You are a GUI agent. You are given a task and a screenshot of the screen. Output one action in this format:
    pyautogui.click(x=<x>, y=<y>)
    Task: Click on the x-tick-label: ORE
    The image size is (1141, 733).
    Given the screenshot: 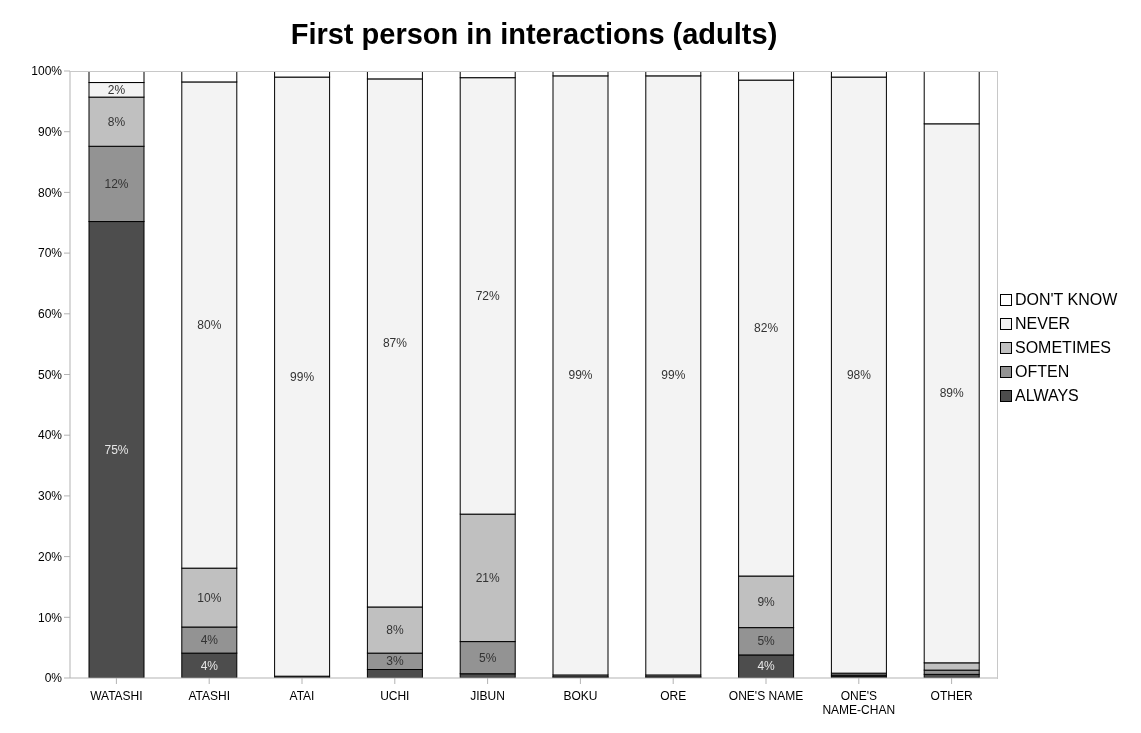 What is the action you would take?
    pyautogui.click(x=673, y=696)
    